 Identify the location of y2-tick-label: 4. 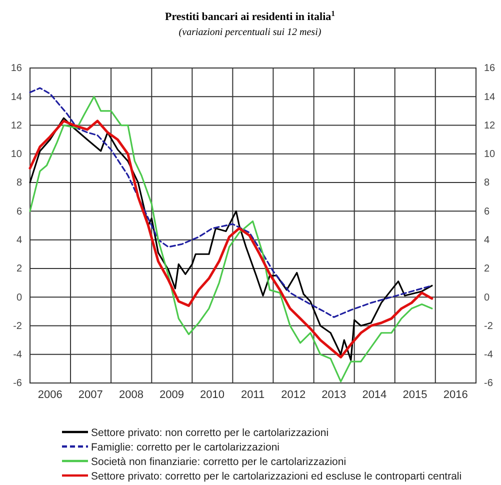
(487, 240).